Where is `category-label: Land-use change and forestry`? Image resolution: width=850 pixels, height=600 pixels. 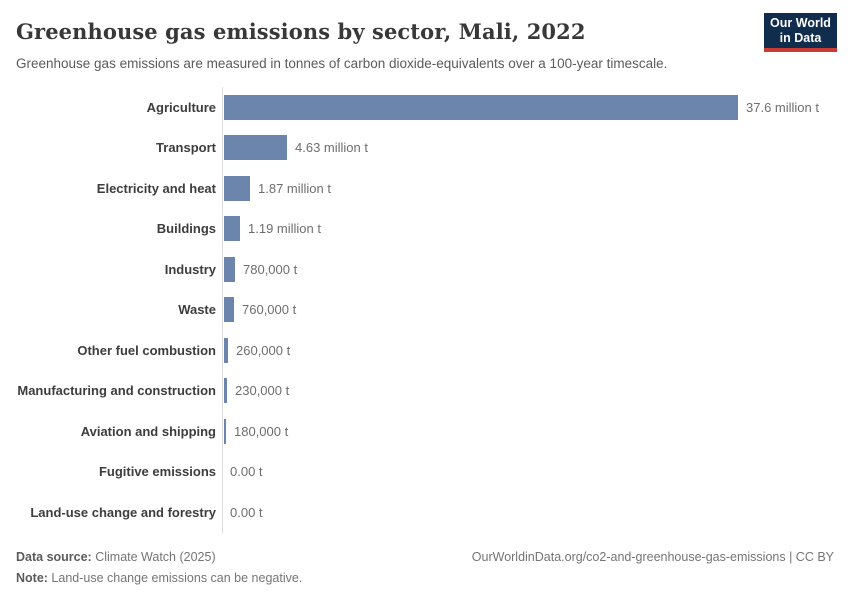
category-label: Land-use change and forestry is located at coordinates (123, 512).